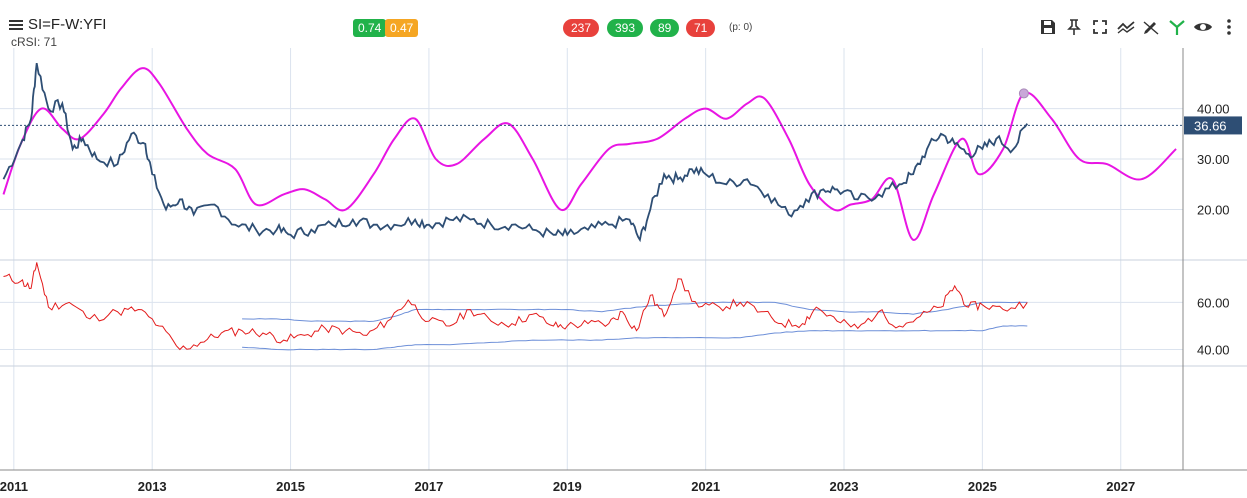 The image size is (1247, 498). I want to click on time-axis-label: 2023, so click(844, 486).